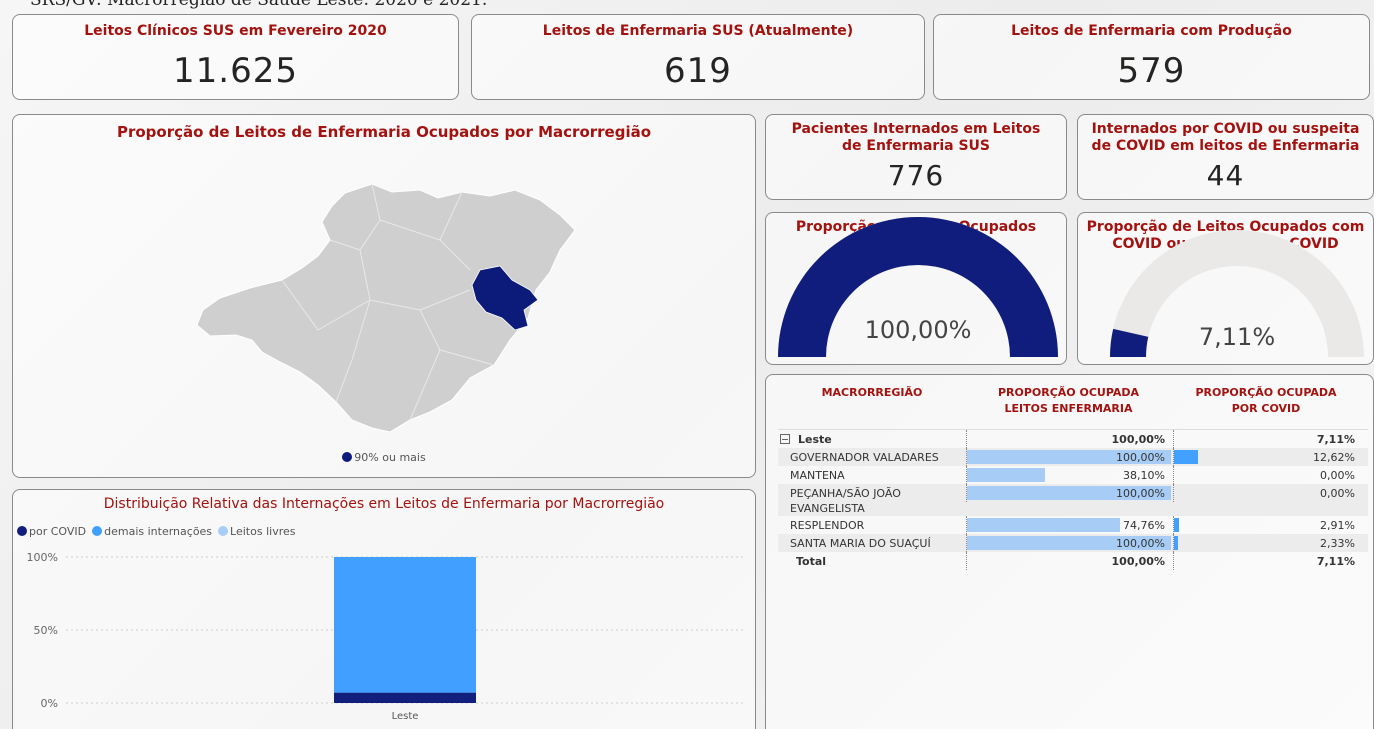 Image resolution: width=1374 pixels, height=729 pixels. Describe the element at coordinates (827, 525) in the screenshot. I see `row-name: RESPLENDOR` at that location.